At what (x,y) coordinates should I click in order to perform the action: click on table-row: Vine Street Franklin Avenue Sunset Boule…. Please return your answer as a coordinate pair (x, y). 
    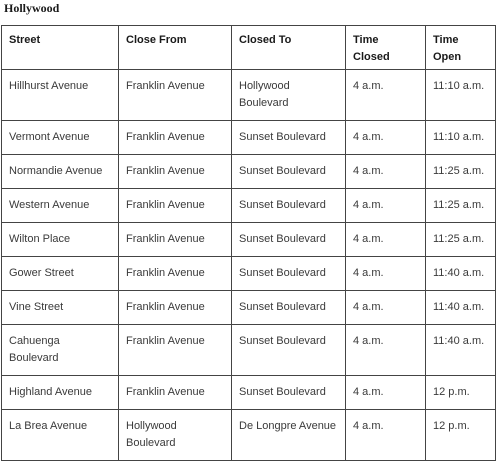
    Looking at the image, I should click on (248, 307).